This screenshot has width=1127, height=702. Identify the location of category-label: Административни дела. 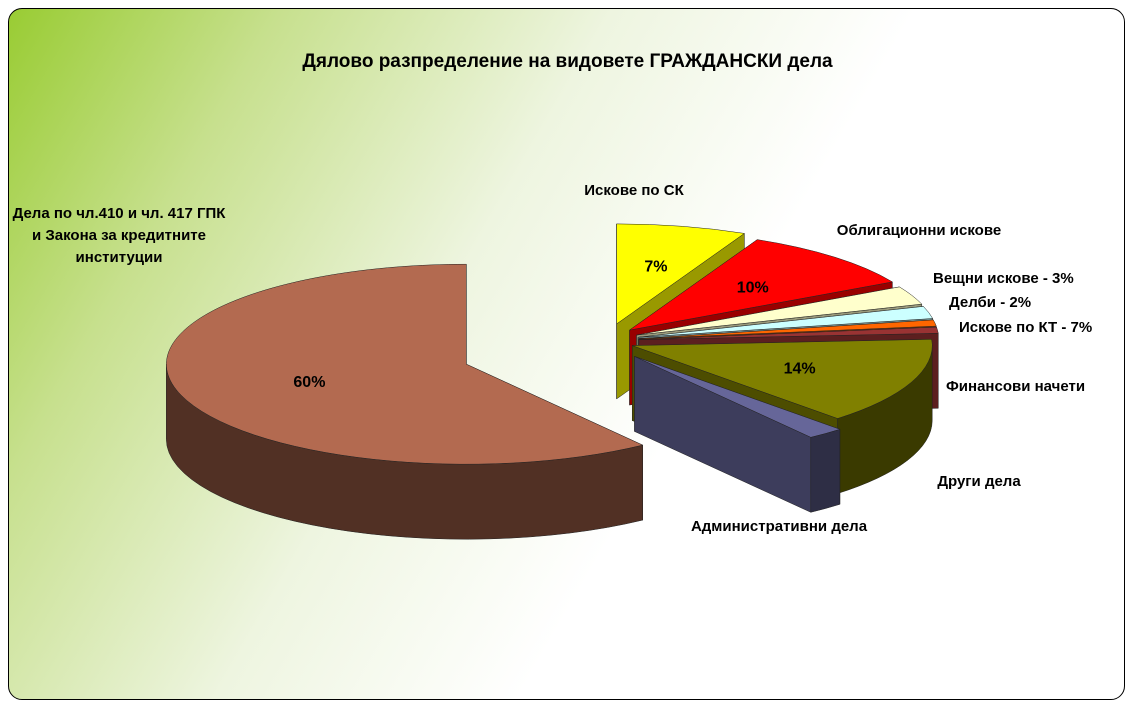
(779, 526).